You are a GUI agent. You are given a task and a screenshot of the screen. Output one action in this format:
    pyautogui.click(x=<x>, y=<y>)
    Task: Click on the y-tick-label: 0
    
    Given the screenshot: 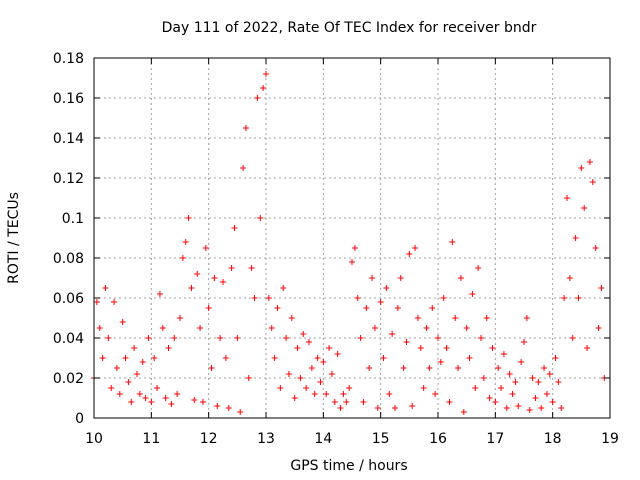 What is the action you would take?
    pyautogui.click(x=79, y=419)
    